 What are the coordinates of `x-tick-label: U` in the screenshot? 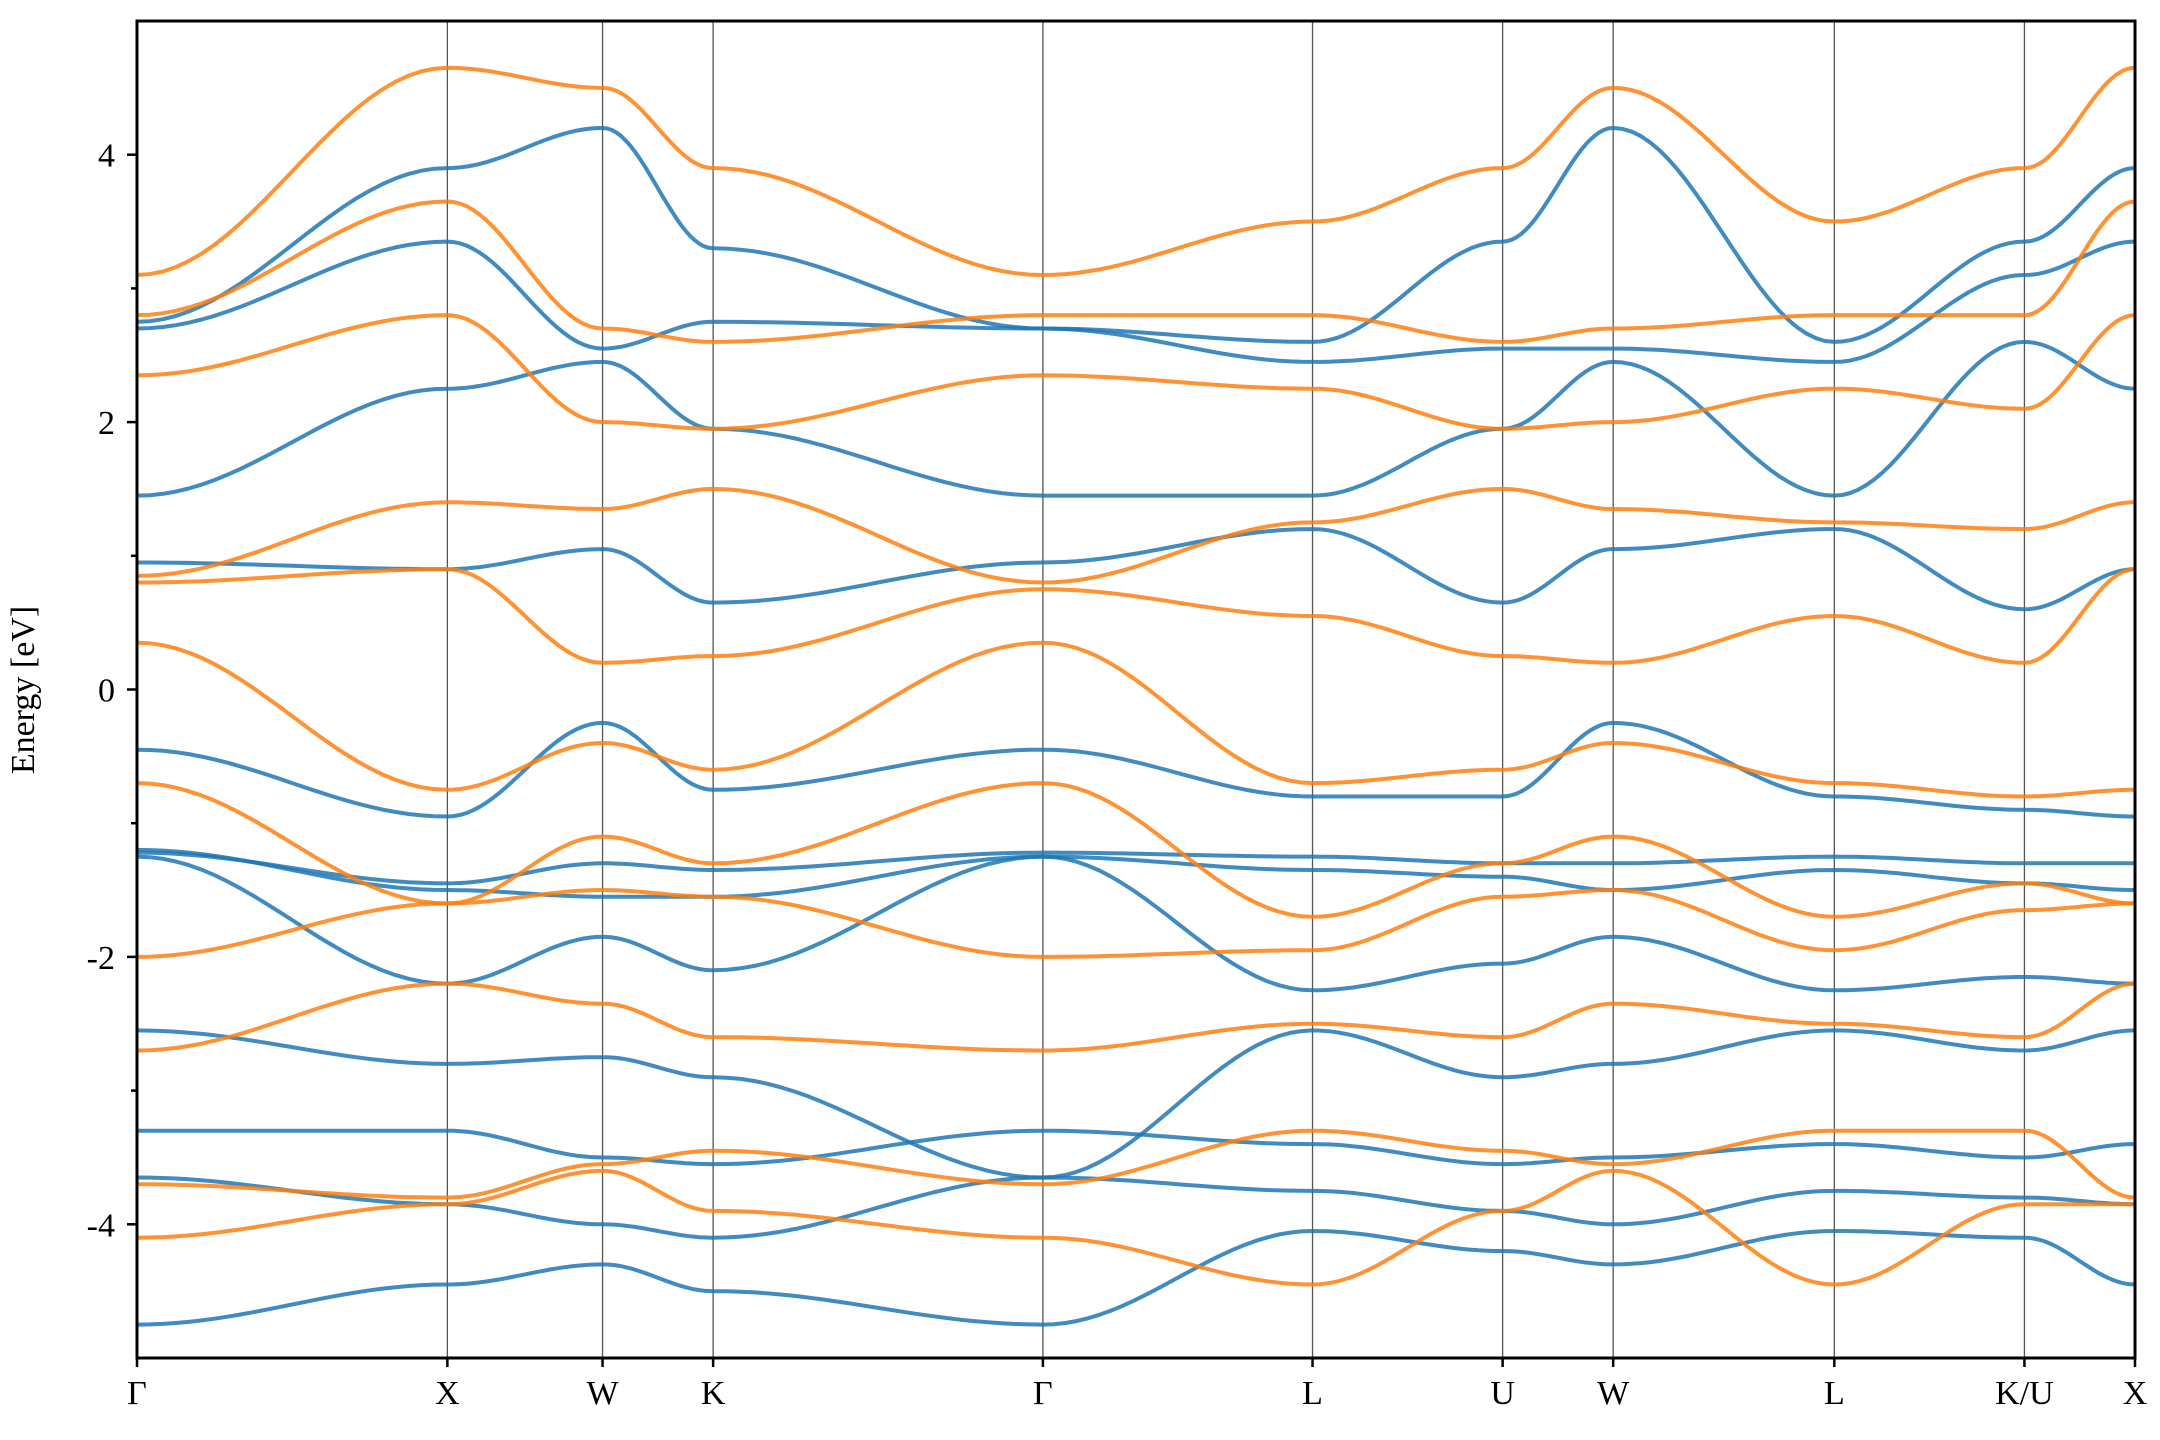 It's located at (1502, 1393).